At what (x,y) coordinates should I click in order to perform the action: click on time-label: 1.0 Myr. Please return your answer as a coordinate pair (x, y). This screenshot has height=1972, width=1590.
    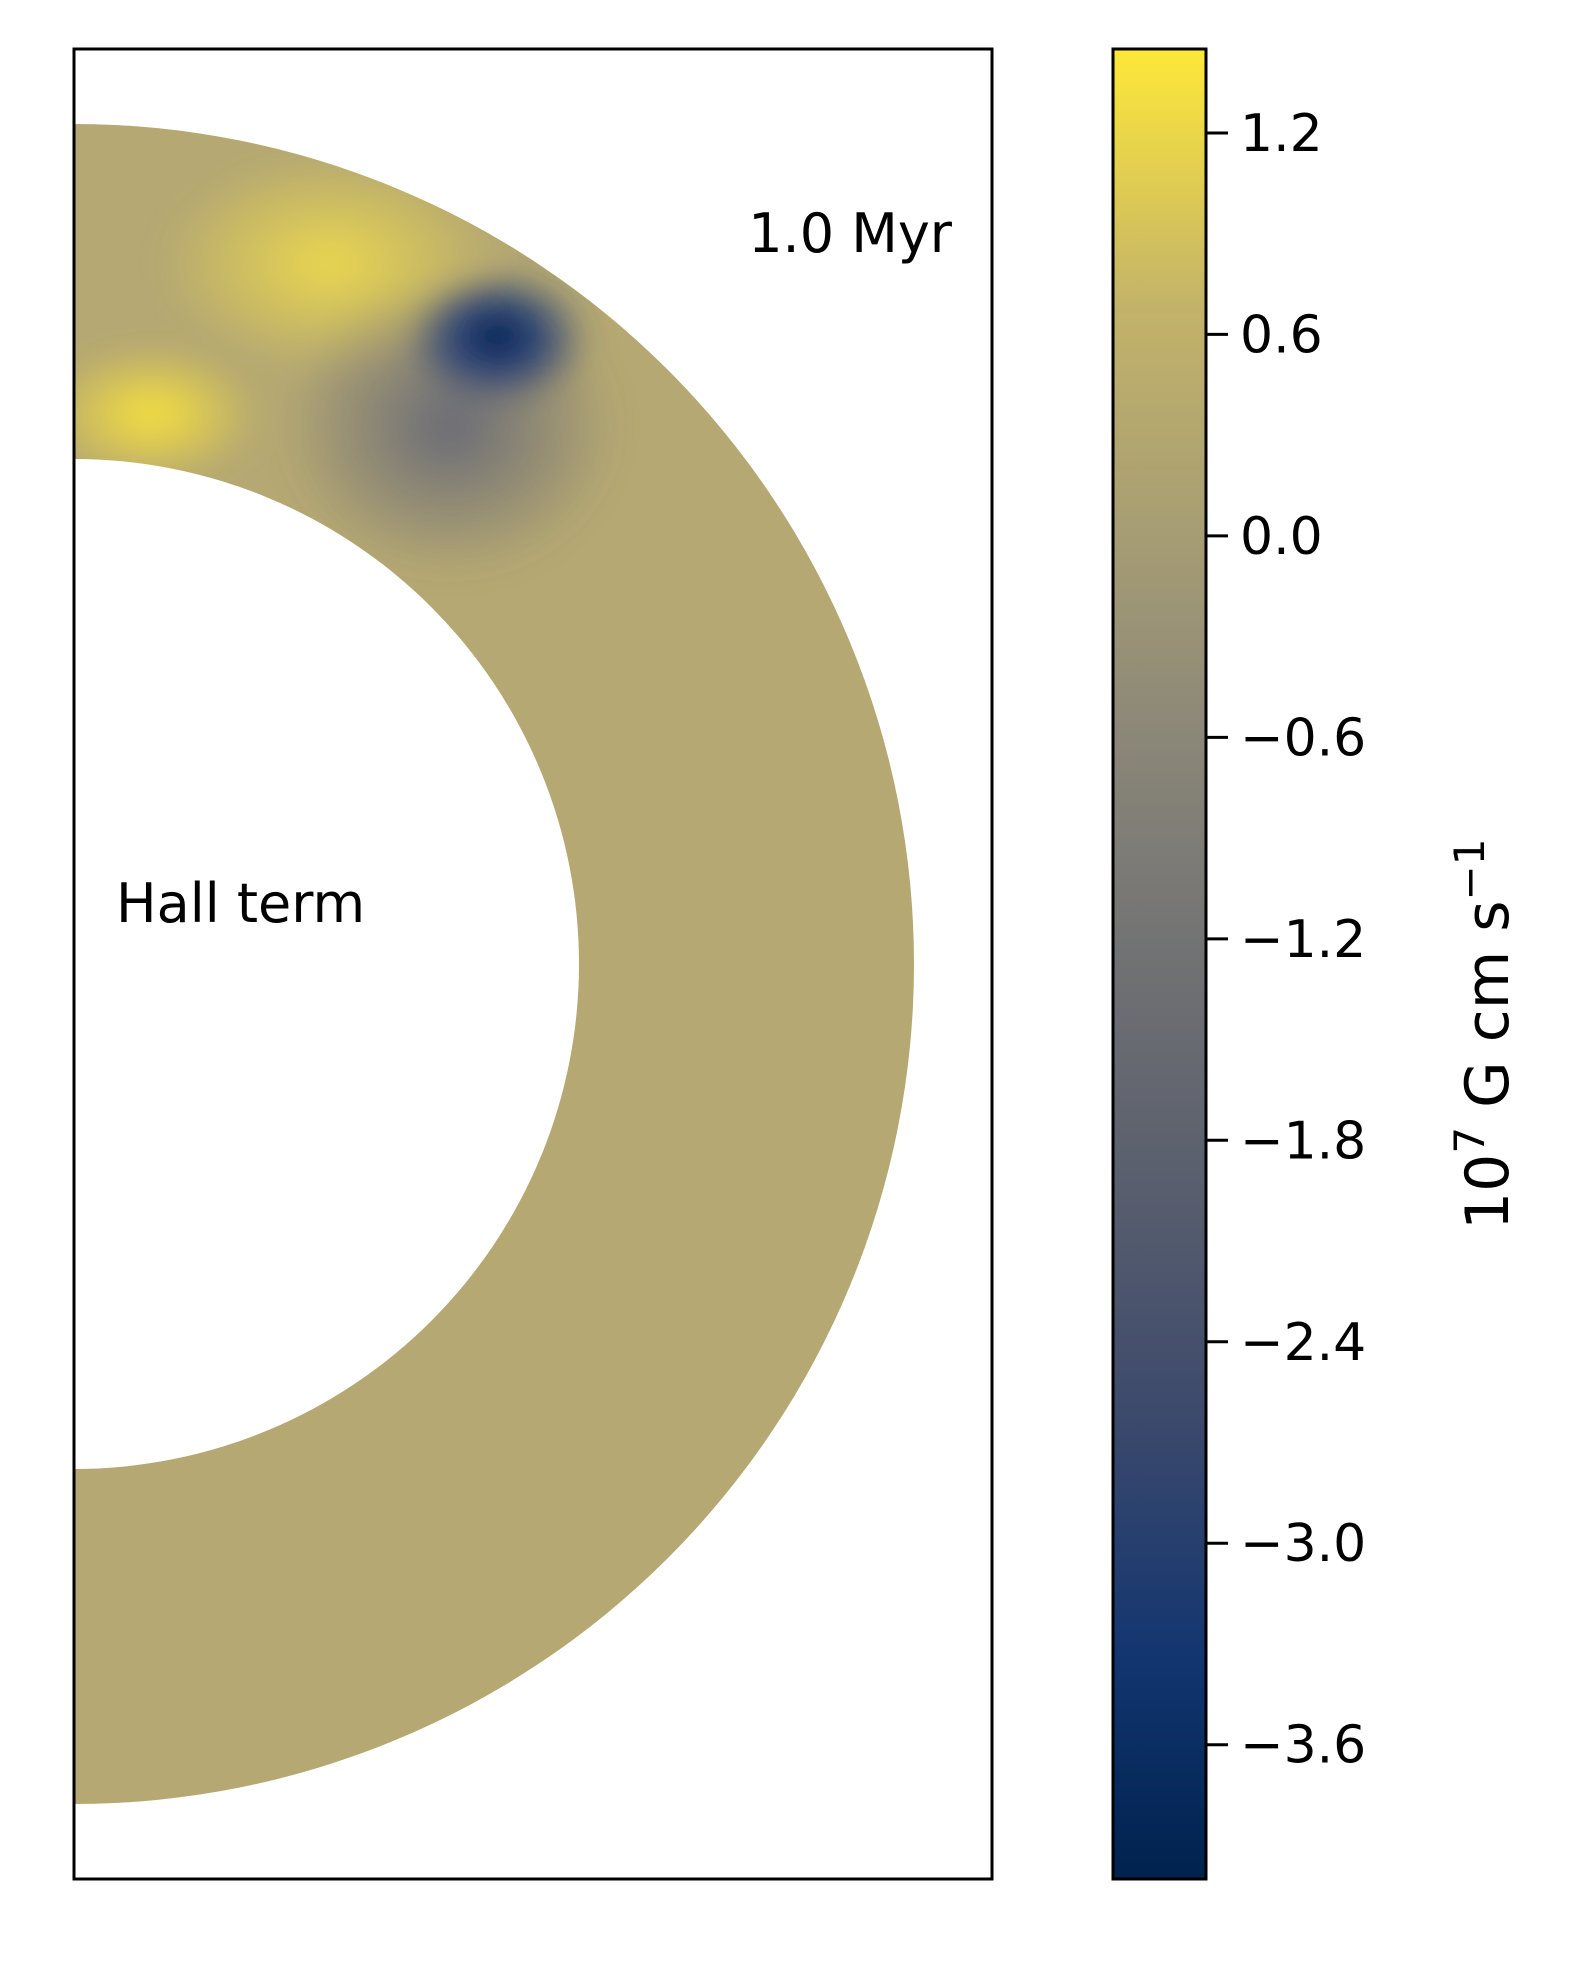
    Looking at the image, I should click on (850, 233).